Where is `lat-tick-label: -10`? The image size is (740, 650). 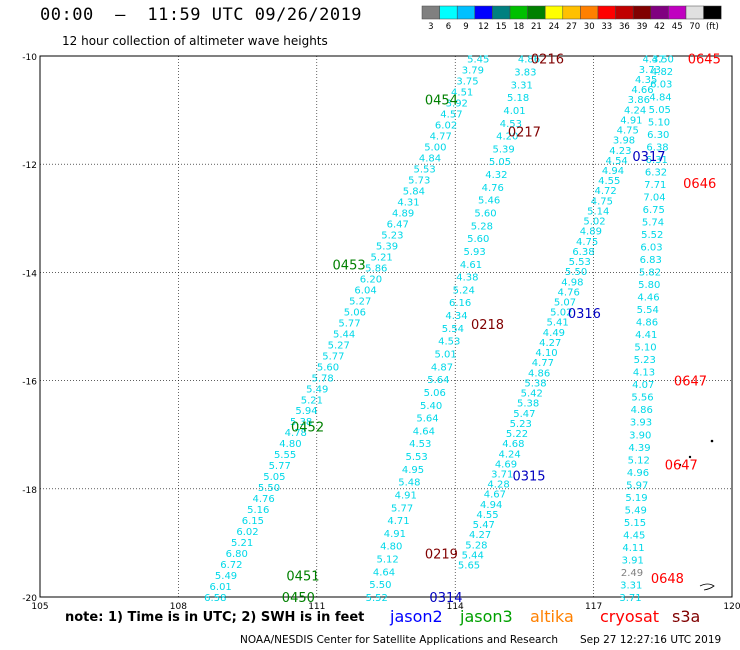
lat-tick-label: -10 is located at coordinates (29, 58).